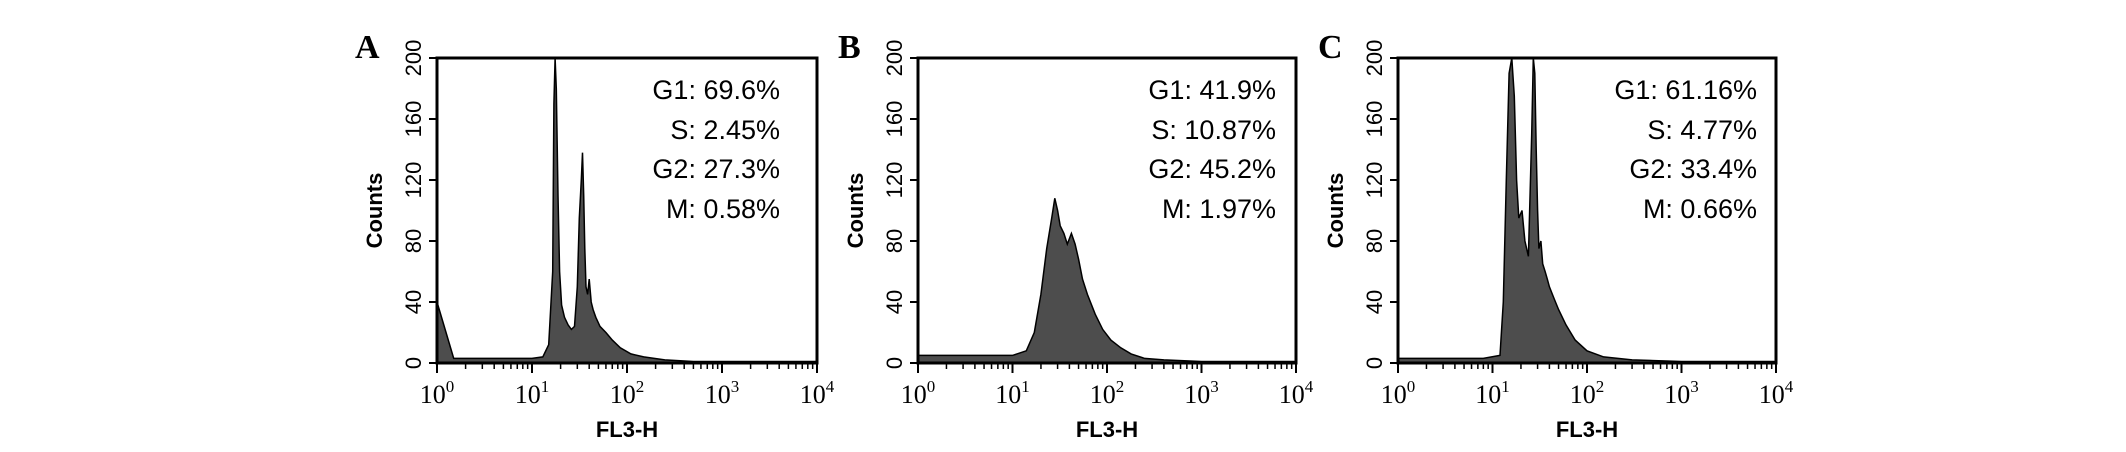 The image size is (2126, 452). Describe the element at coordinates (1212, 90) in the screenshot. I see `phase-annotation: G1: 41.9%` at that location.